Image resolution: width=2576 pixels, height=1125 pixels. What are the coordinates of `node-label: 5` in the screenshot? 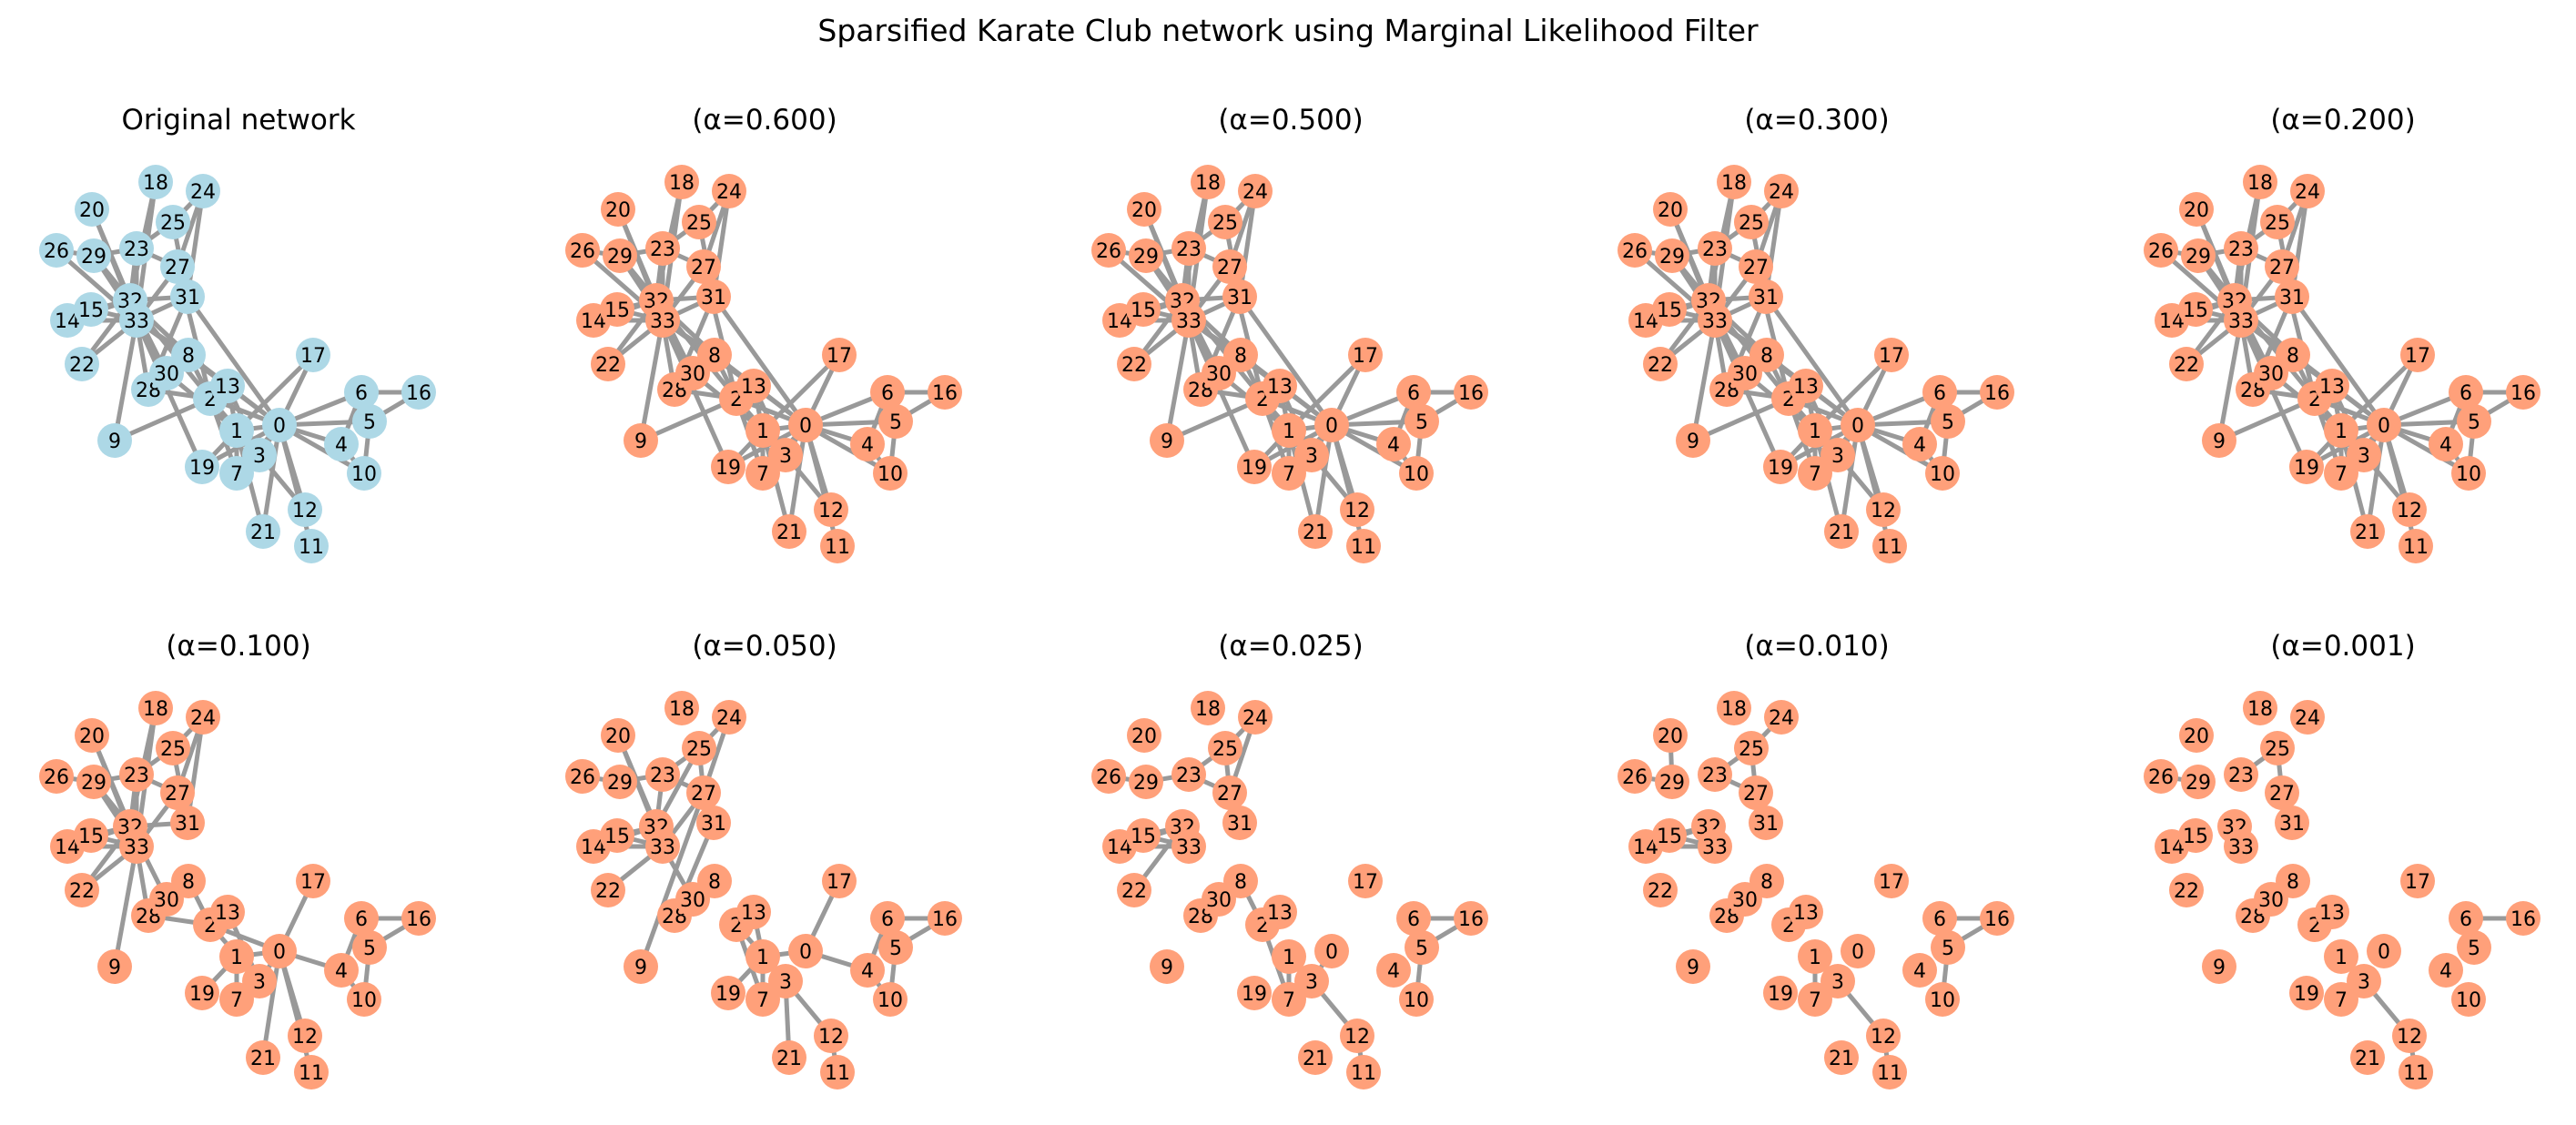 It's located at (369, 422).